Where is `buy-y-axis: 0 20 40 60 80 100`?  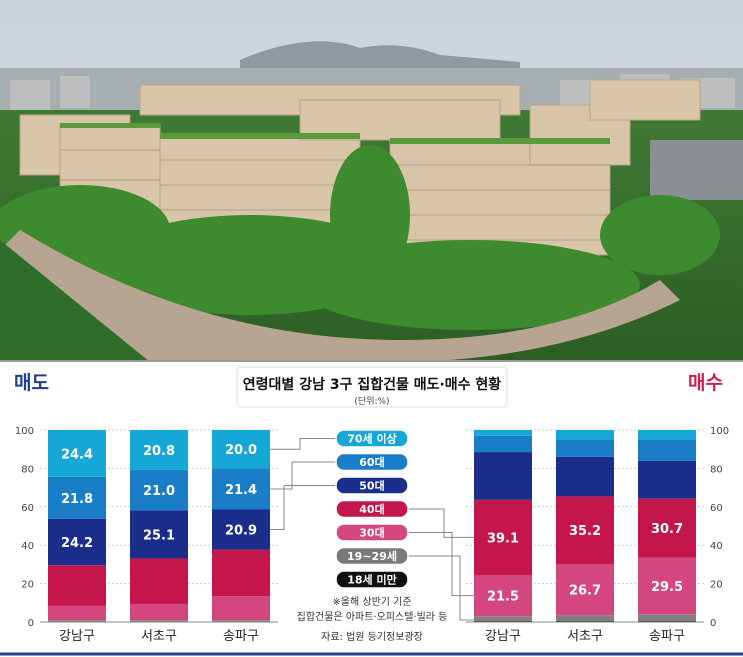 buy-y-axis: 0 20 40 60 80 100 is located at coordinates (597, 527).